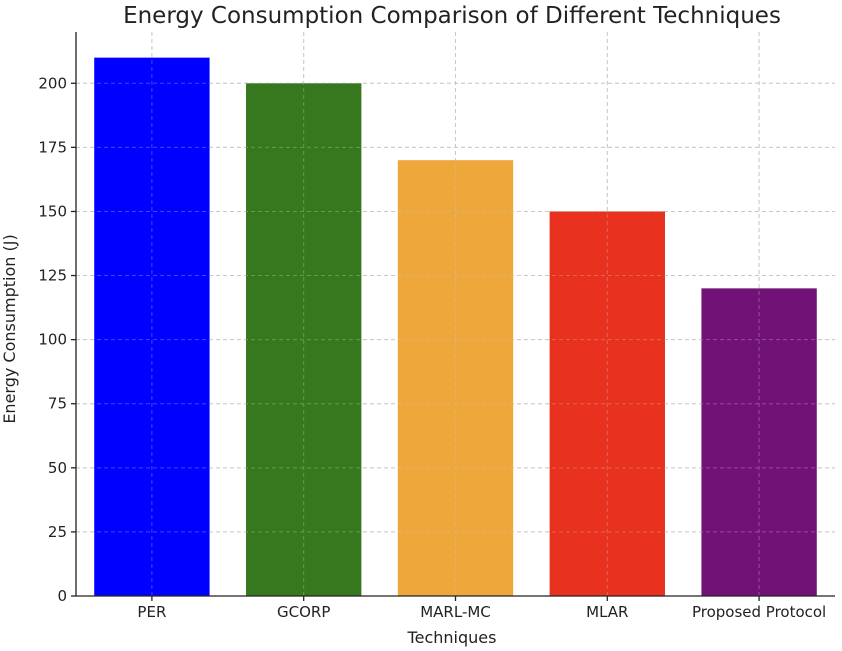  Describe the element at coordinates (607, 612) in the screenshot. I see `x-tick-label: MLAR` at that location.